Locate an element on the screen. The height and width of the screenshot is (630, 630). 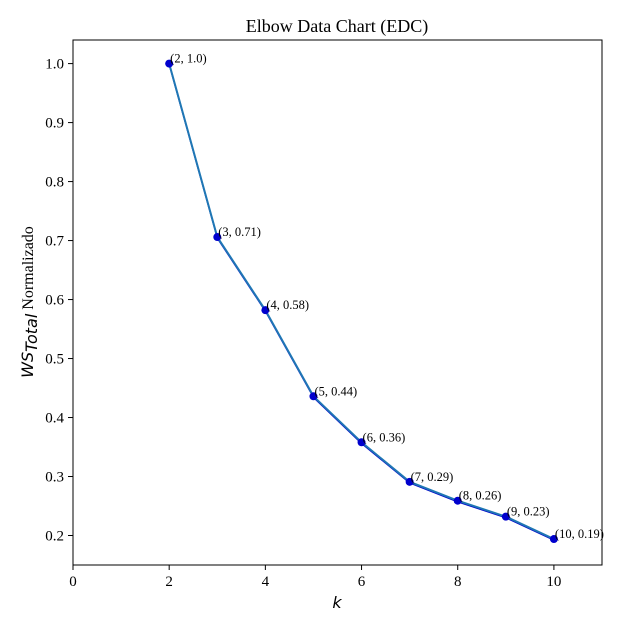
y-axis: 0.2 0.3 0.4 0.5 0.6 0.7 0.8 0.9 1.0 is located at coordinates (59, 301).